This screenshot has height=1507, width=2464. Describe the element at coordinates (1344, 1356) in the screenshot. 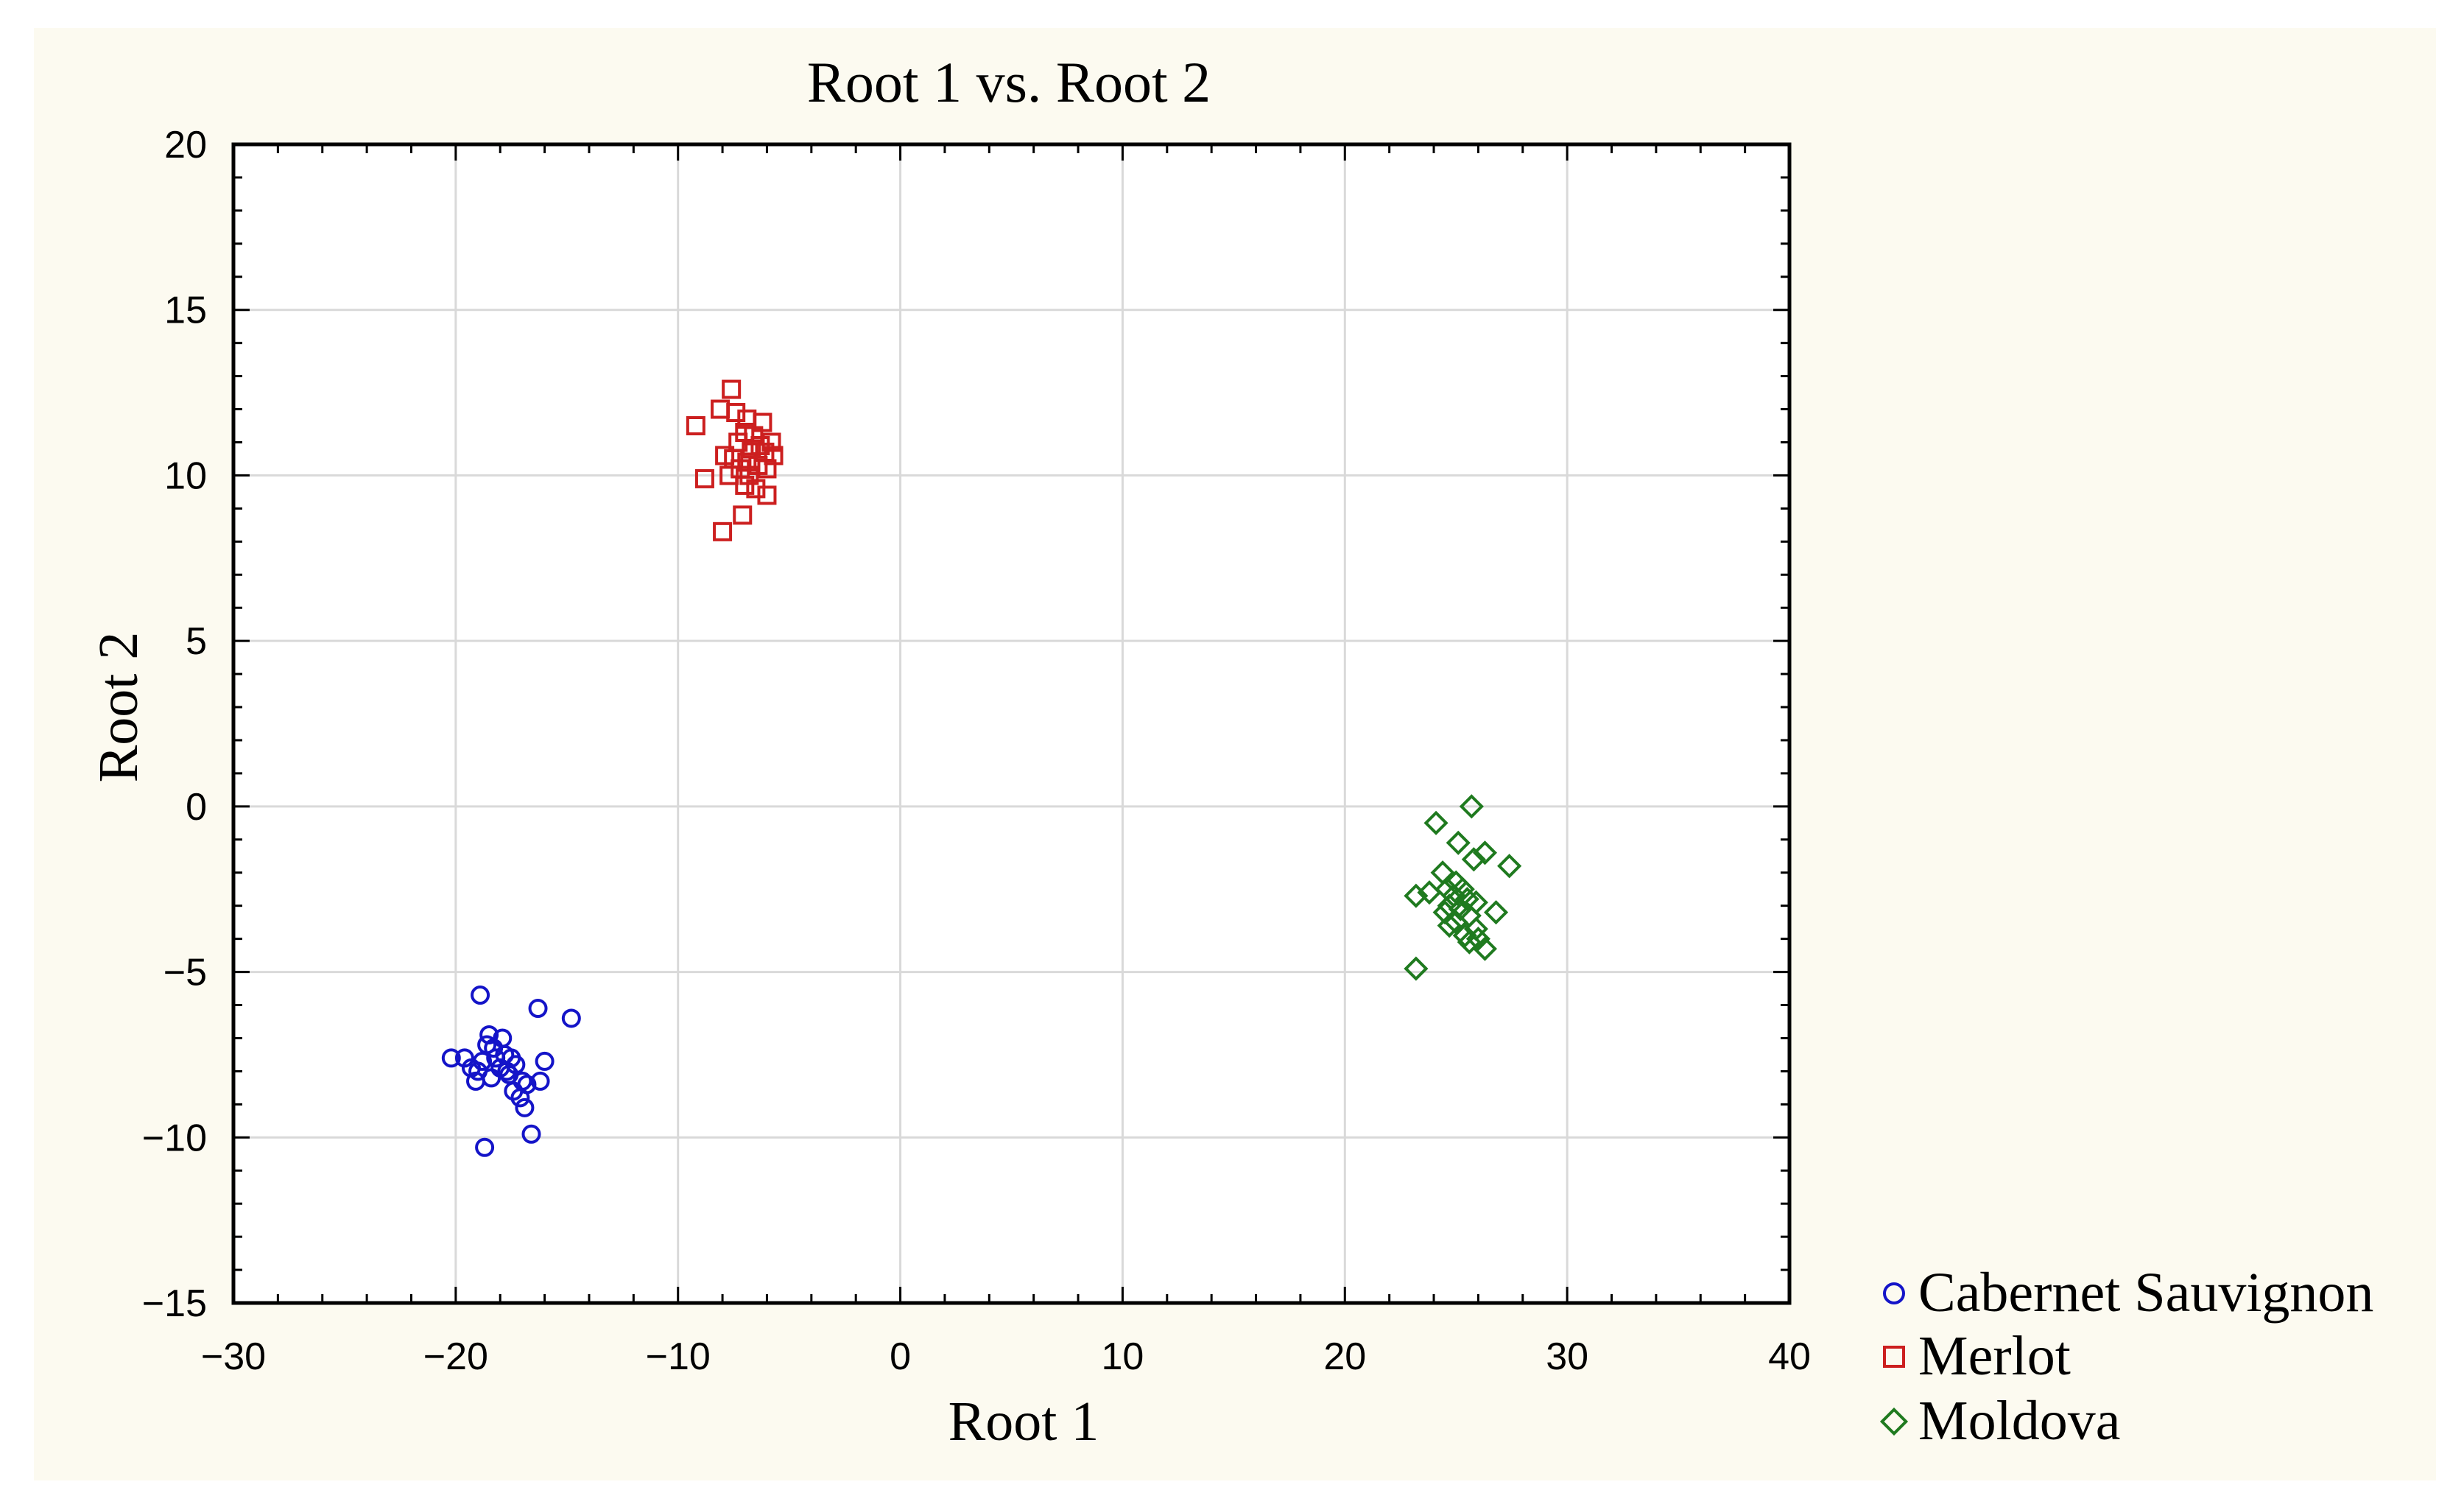

I see `x-tick-label: 20` at that location.